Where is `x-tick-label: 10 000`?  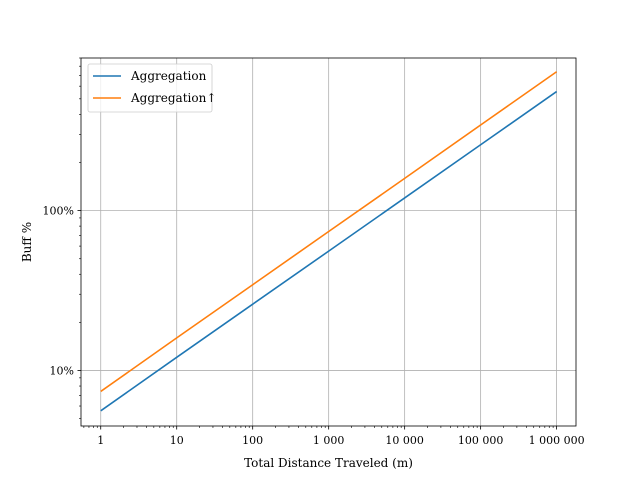 x-tick-label: 10 000 is located at coordinates (404, 440).